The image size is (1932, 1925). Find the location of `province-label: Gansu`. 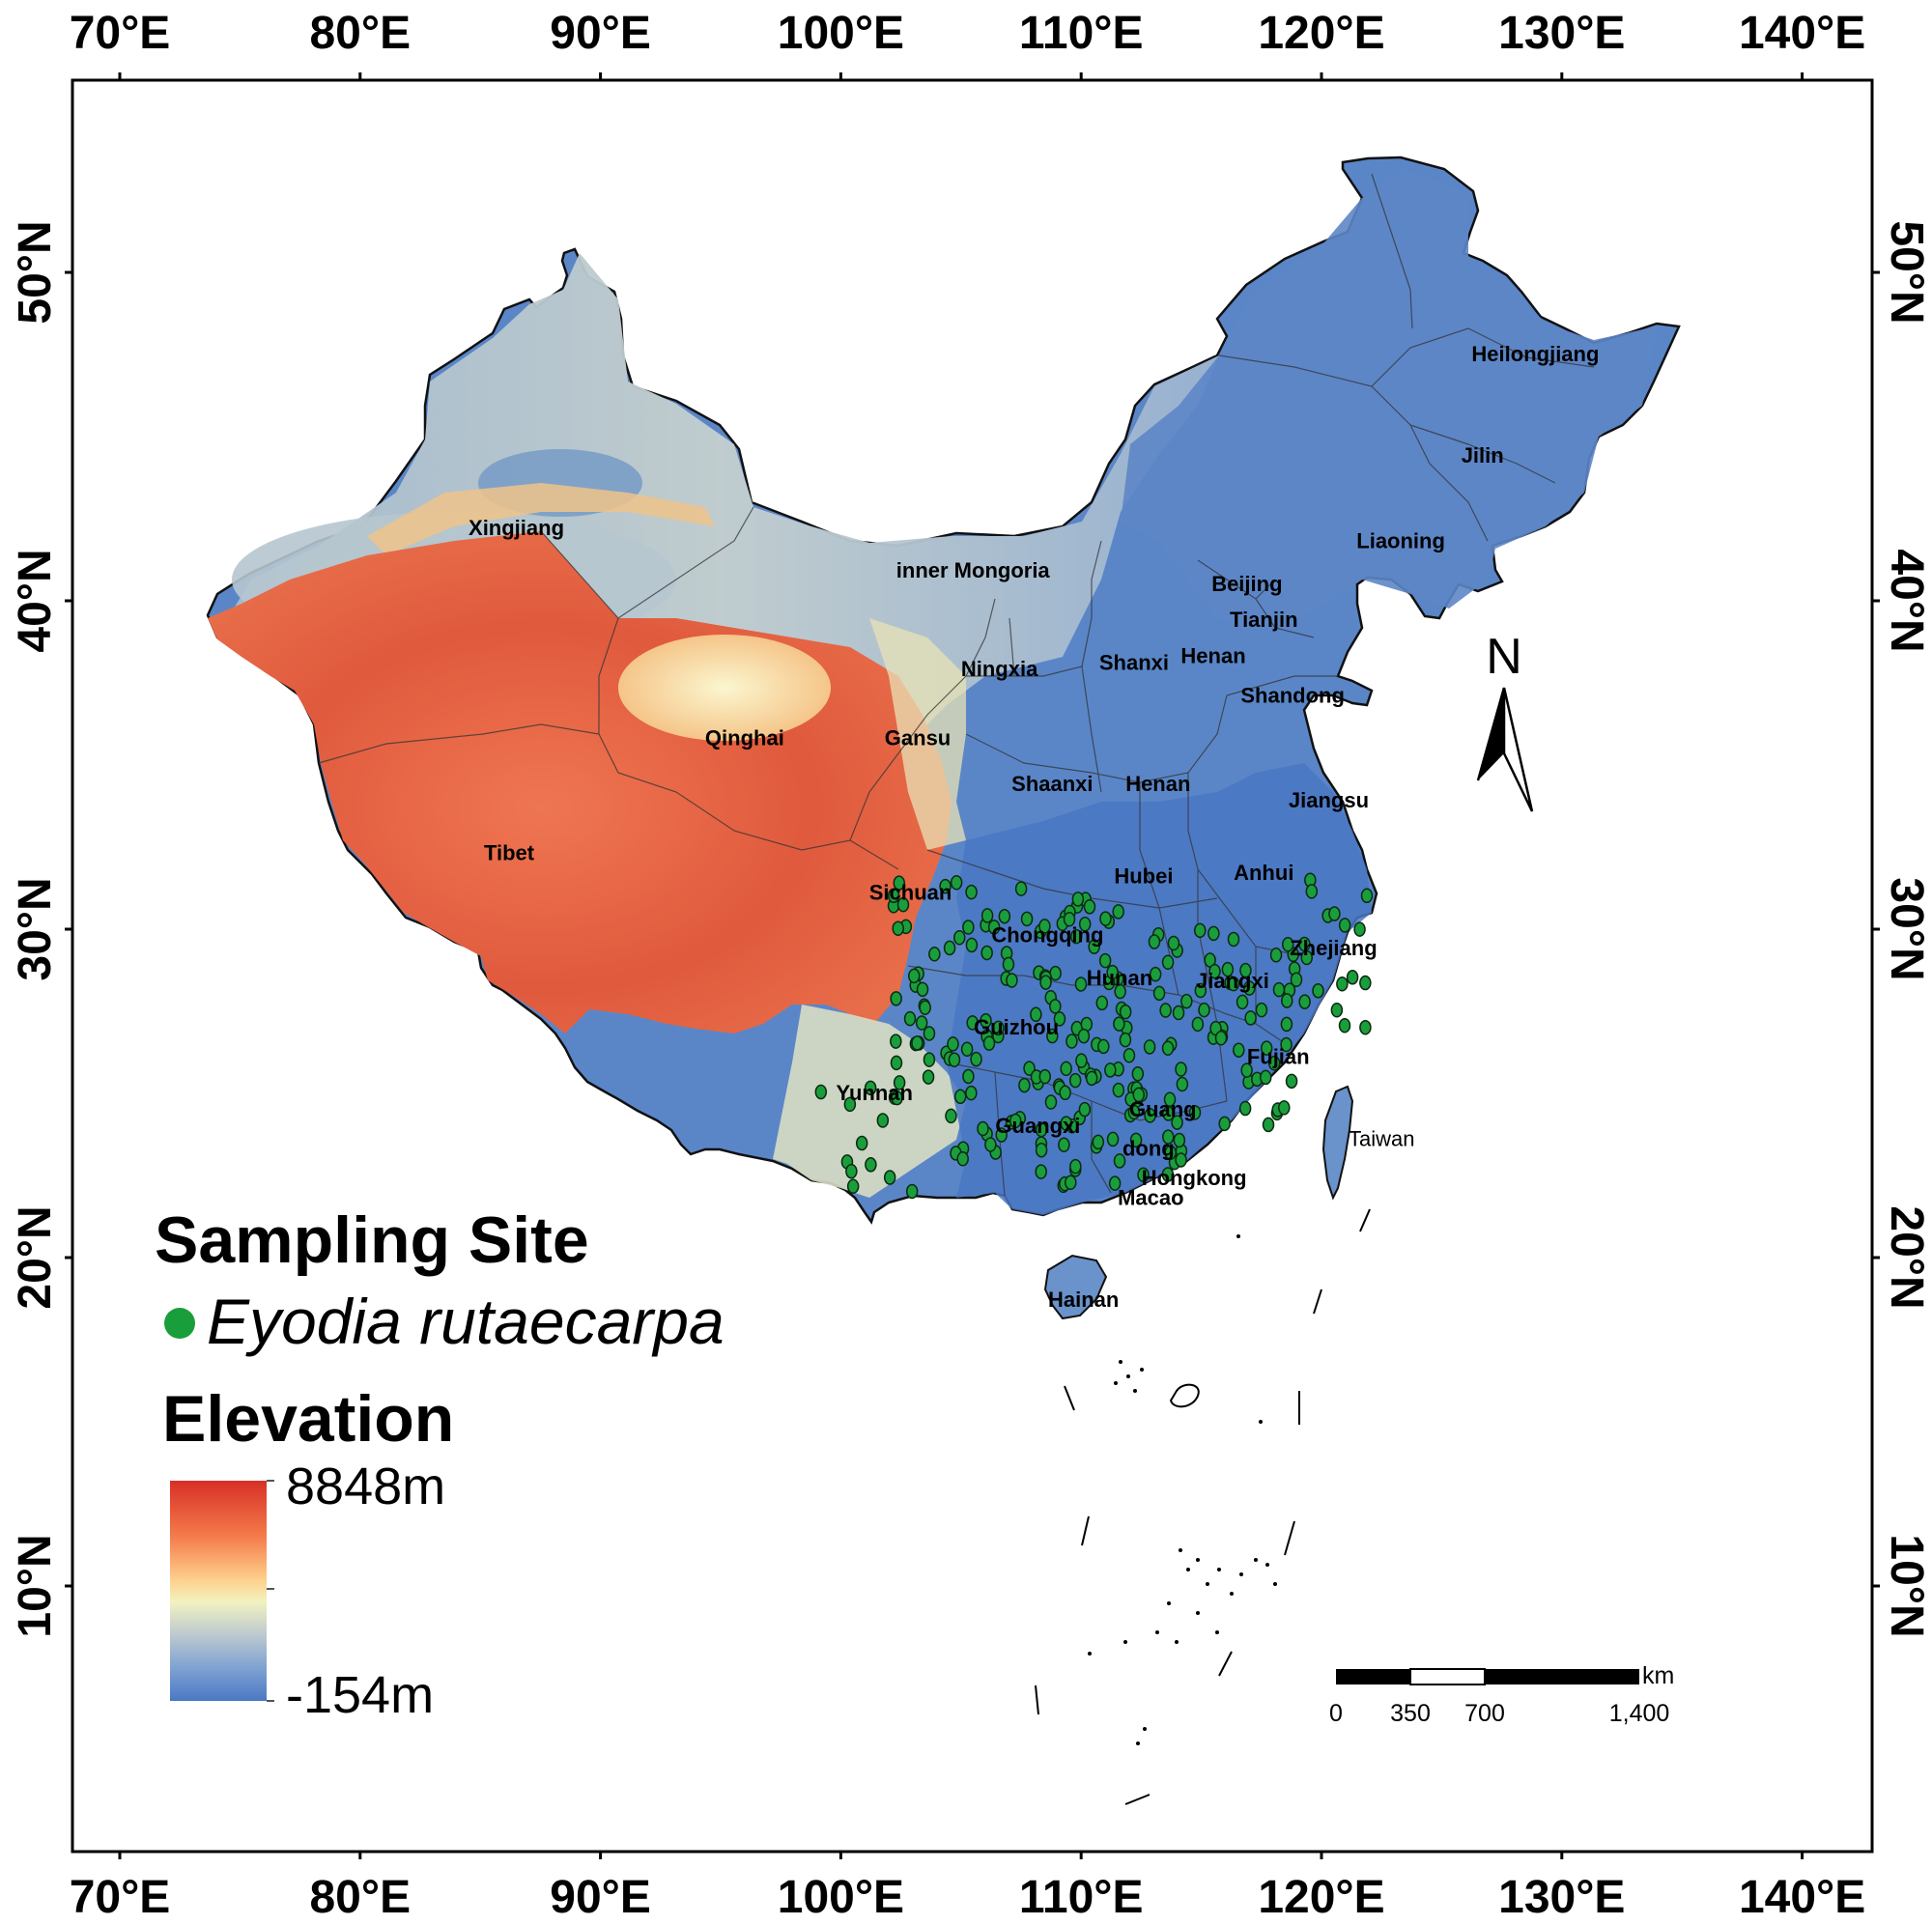

province-label: Gansu is located at coordinates (918, 738).